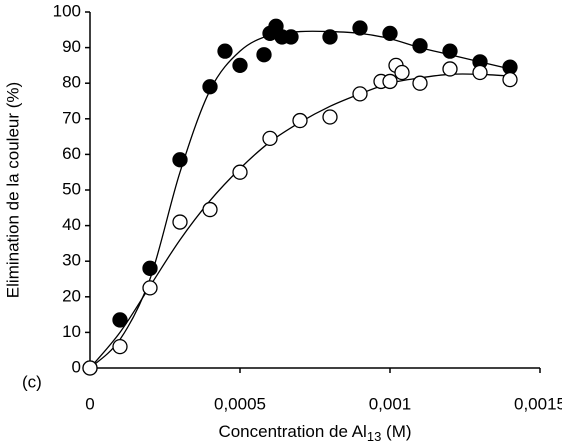  I want to click on y-tick-label: 0, so click(76, 366).